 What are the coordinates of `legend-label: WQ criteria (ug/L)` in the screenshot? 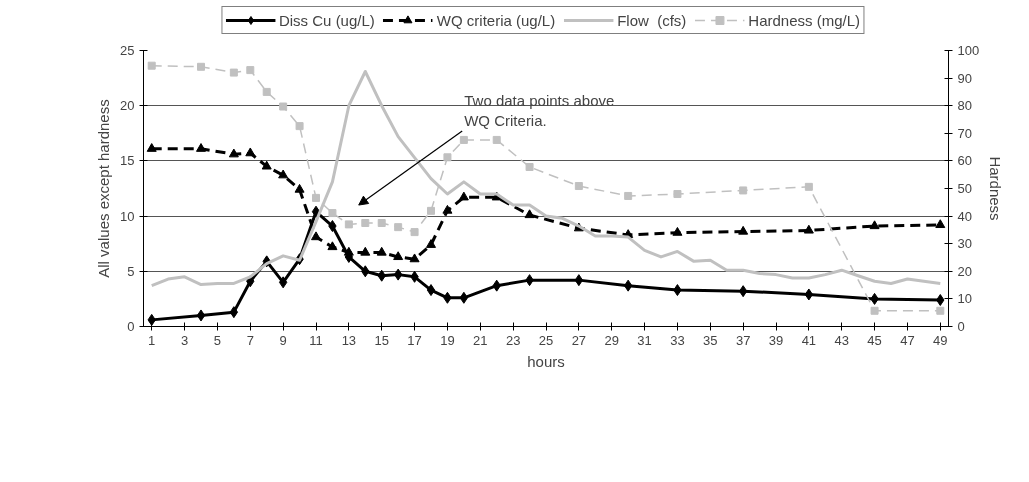 It's located at (496, 20).